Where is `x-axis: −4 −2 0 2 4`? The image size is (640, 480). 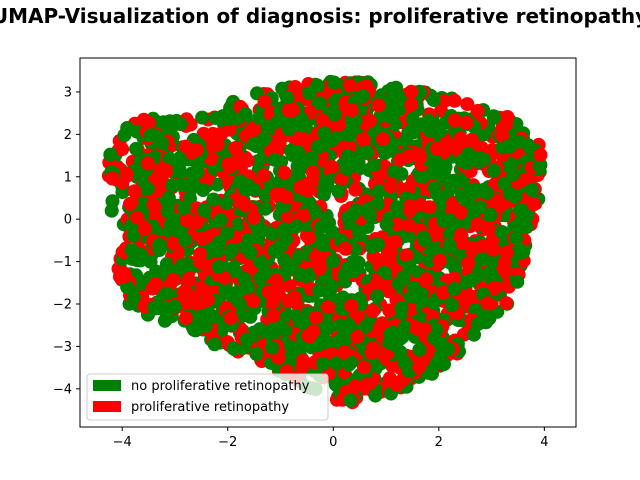 x-axis: −4 −2 0 2 4 is located at coordinates (330, 438).